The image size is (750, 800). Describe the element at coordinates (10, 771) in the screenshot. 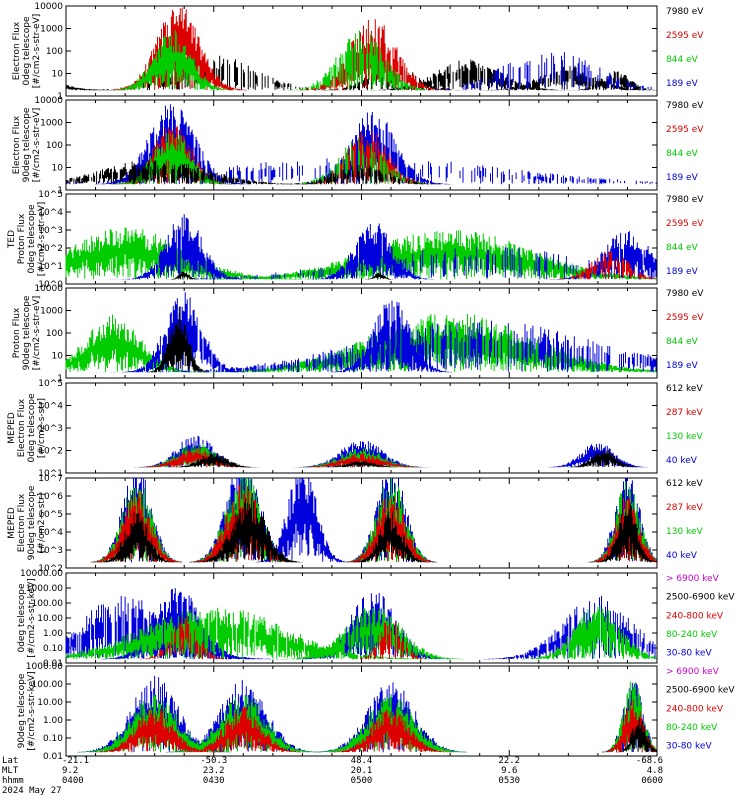

I see `footer-row-label: MLT` at that location.